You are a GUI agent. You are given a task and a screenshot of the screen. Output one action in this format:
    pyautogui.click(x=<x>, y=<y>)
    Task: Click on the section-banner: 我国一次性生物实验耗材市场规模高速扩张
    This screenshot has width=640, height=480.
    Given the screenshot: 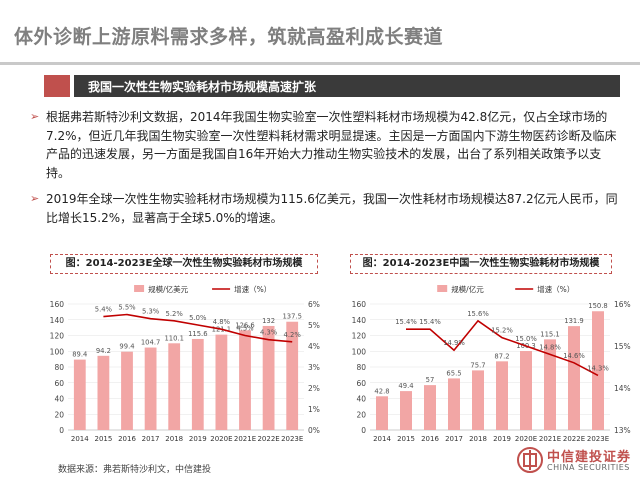 What is the action you would take?
    pyautogui.click(x=332, y=86)
    